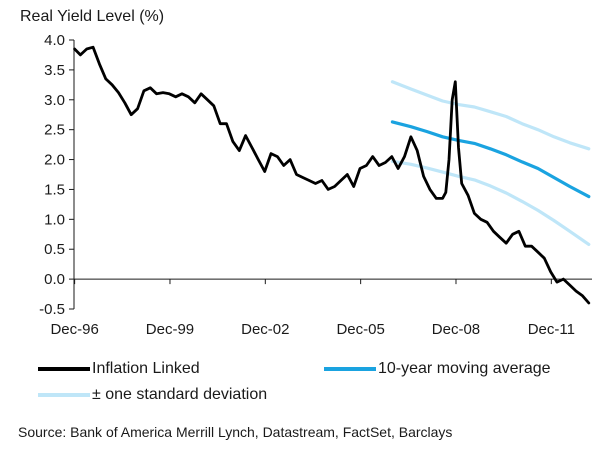  Describe the element at coordinates (92, 16) in the screenshot. I see `chart-title: Real Yield Level (%)` at that location.